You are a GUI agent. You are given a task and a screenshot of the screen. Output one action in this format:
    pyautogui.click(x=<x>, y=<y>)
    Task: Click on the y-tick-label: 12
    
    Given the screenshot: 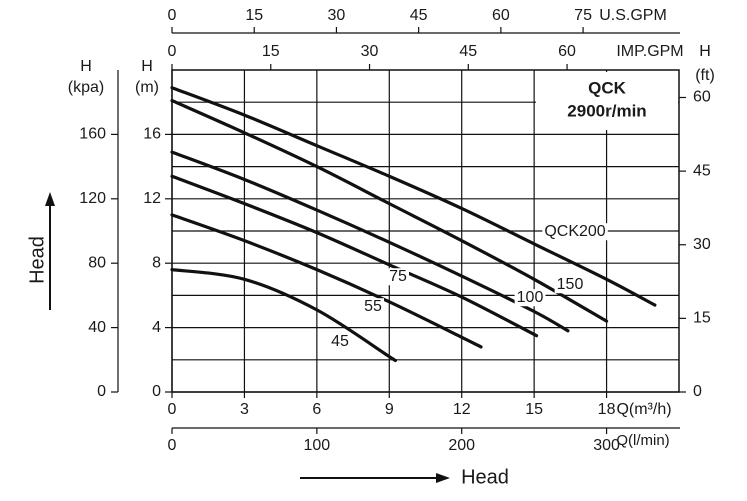 What is the action you would take?
    pyautogui.click(x=152, y=198)
    